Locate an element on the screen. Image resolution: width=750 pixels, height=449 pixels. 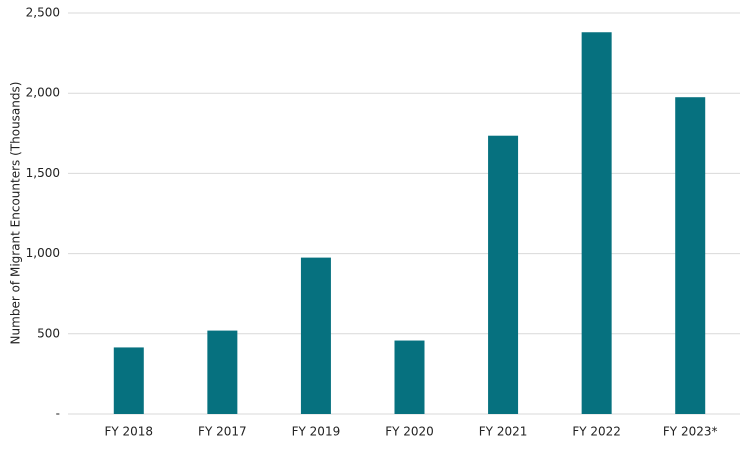
y-tick-label: 2,000 is located at coordinates (43, 93).